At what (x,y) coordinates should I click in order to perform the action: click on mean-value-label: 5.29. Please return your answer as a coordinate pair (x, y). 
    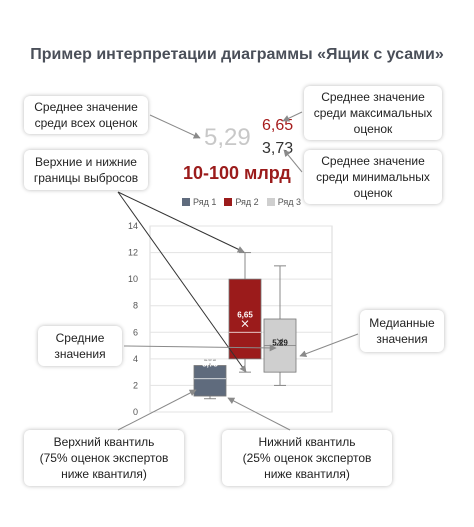
    Looking at the image, I should click on (280, 343).